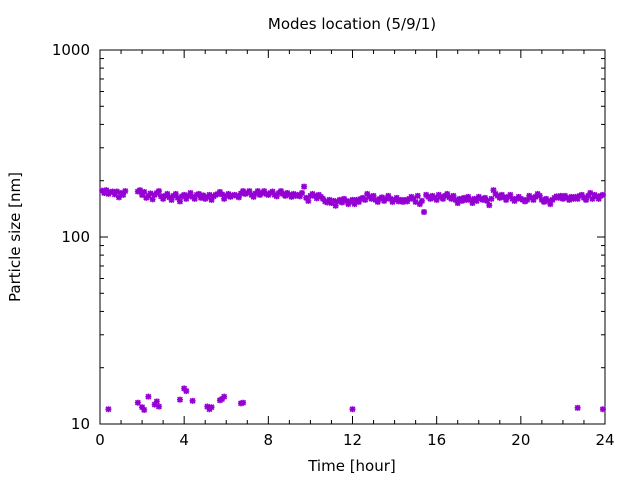  Describe the element at coordinates (604, 440) in the screenshot. I see `x-tick-label: 24` at that location.